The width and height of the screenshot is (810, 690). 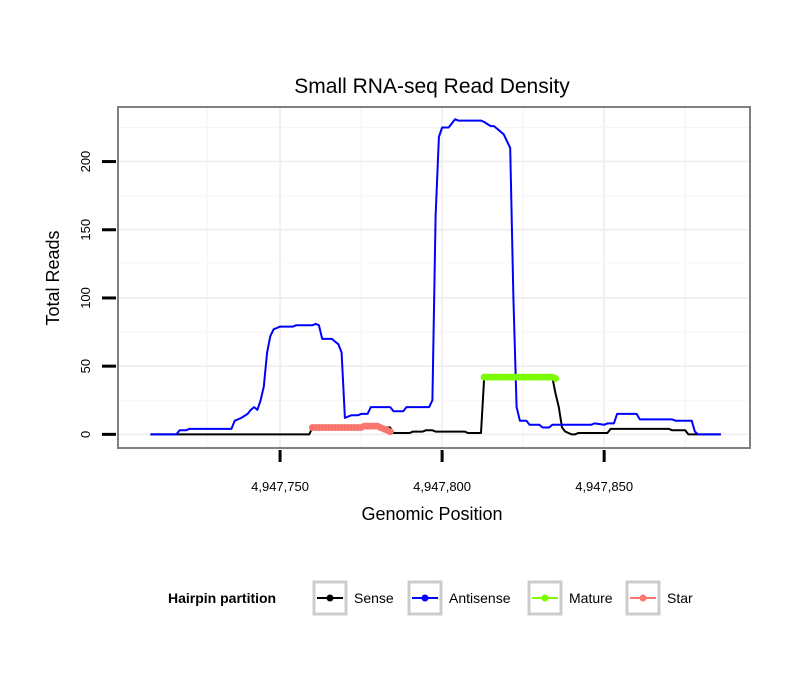 What do you see at coordinates (390, 432) in the screenshot?
I see `data-point-star` at bounding box center [390, 432].